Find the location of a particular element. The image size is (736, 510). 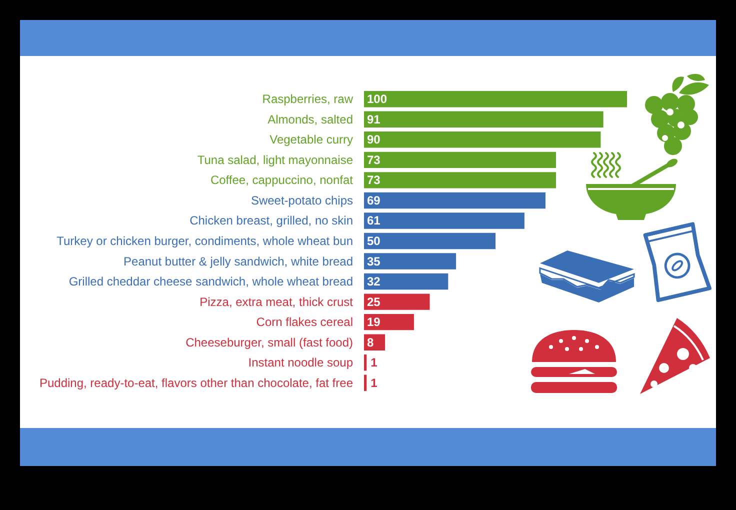

y-tick-label: Almonds, salted is located at coordinates (310, 119).